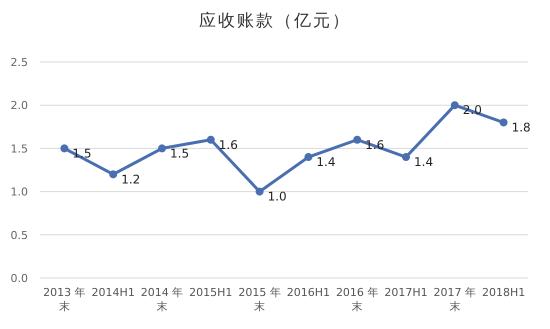 Image resolution: width=550 pixels, height=329 pixels. I want to click on x-tick-label: 2016H1, so click(309, 293).